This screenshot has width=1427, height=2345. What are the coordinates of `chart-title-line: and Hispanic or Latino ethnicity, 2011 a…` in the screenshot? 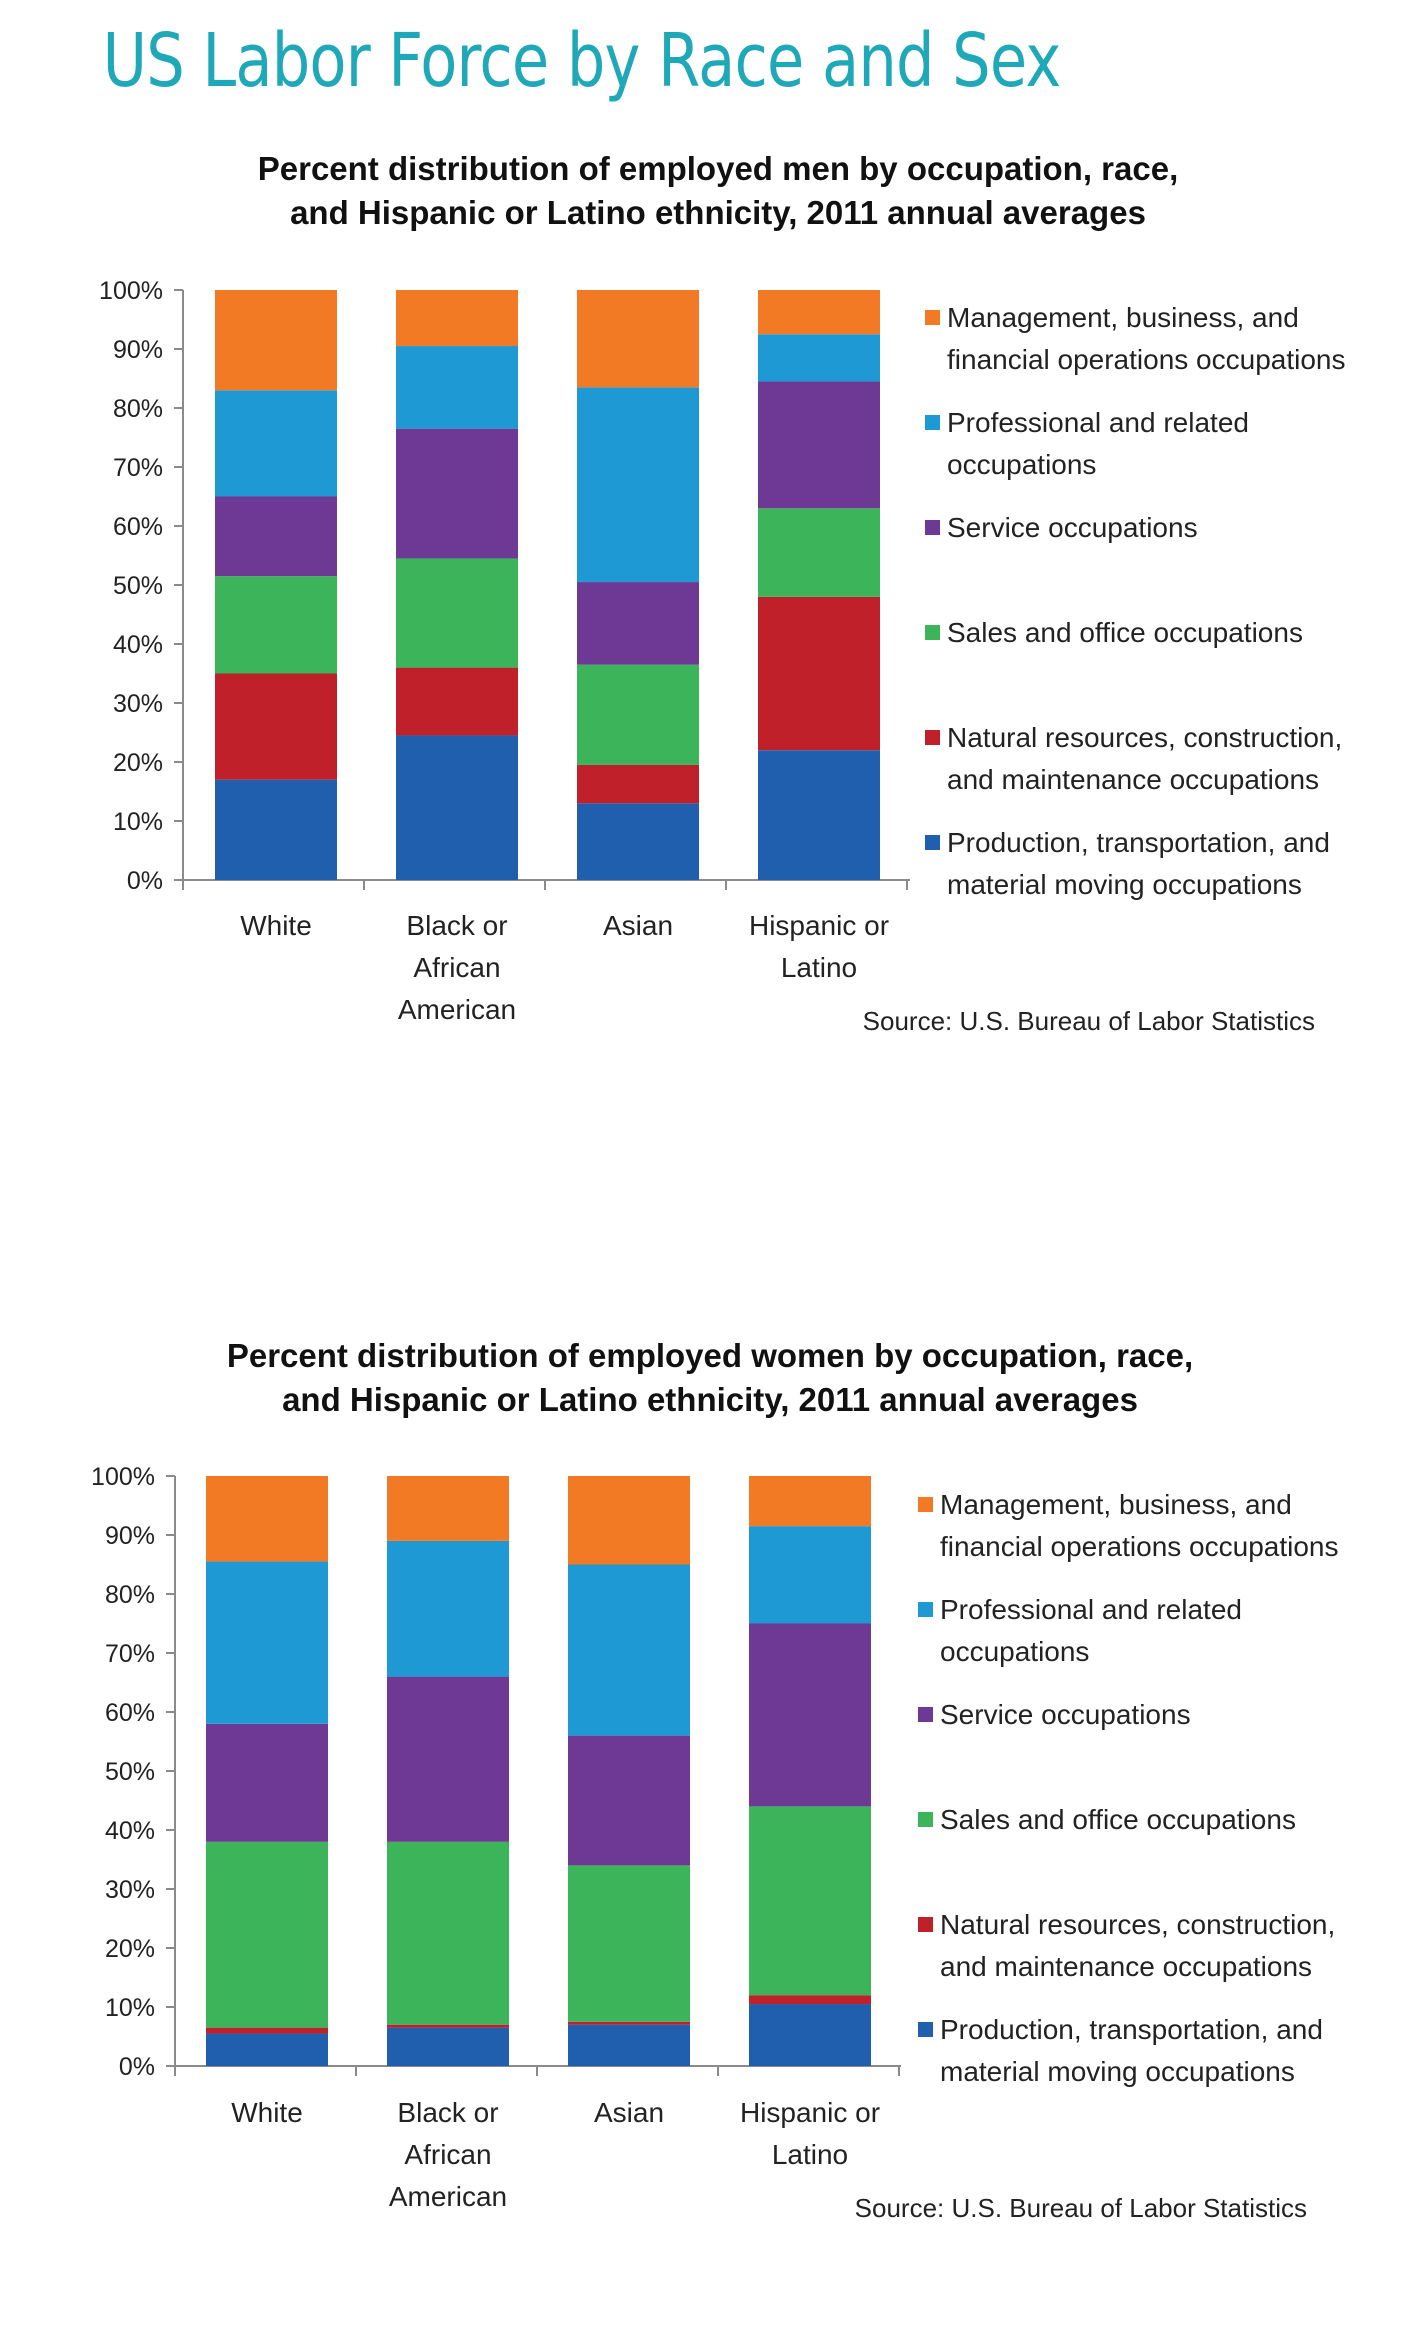 It's located at (710, 1399).